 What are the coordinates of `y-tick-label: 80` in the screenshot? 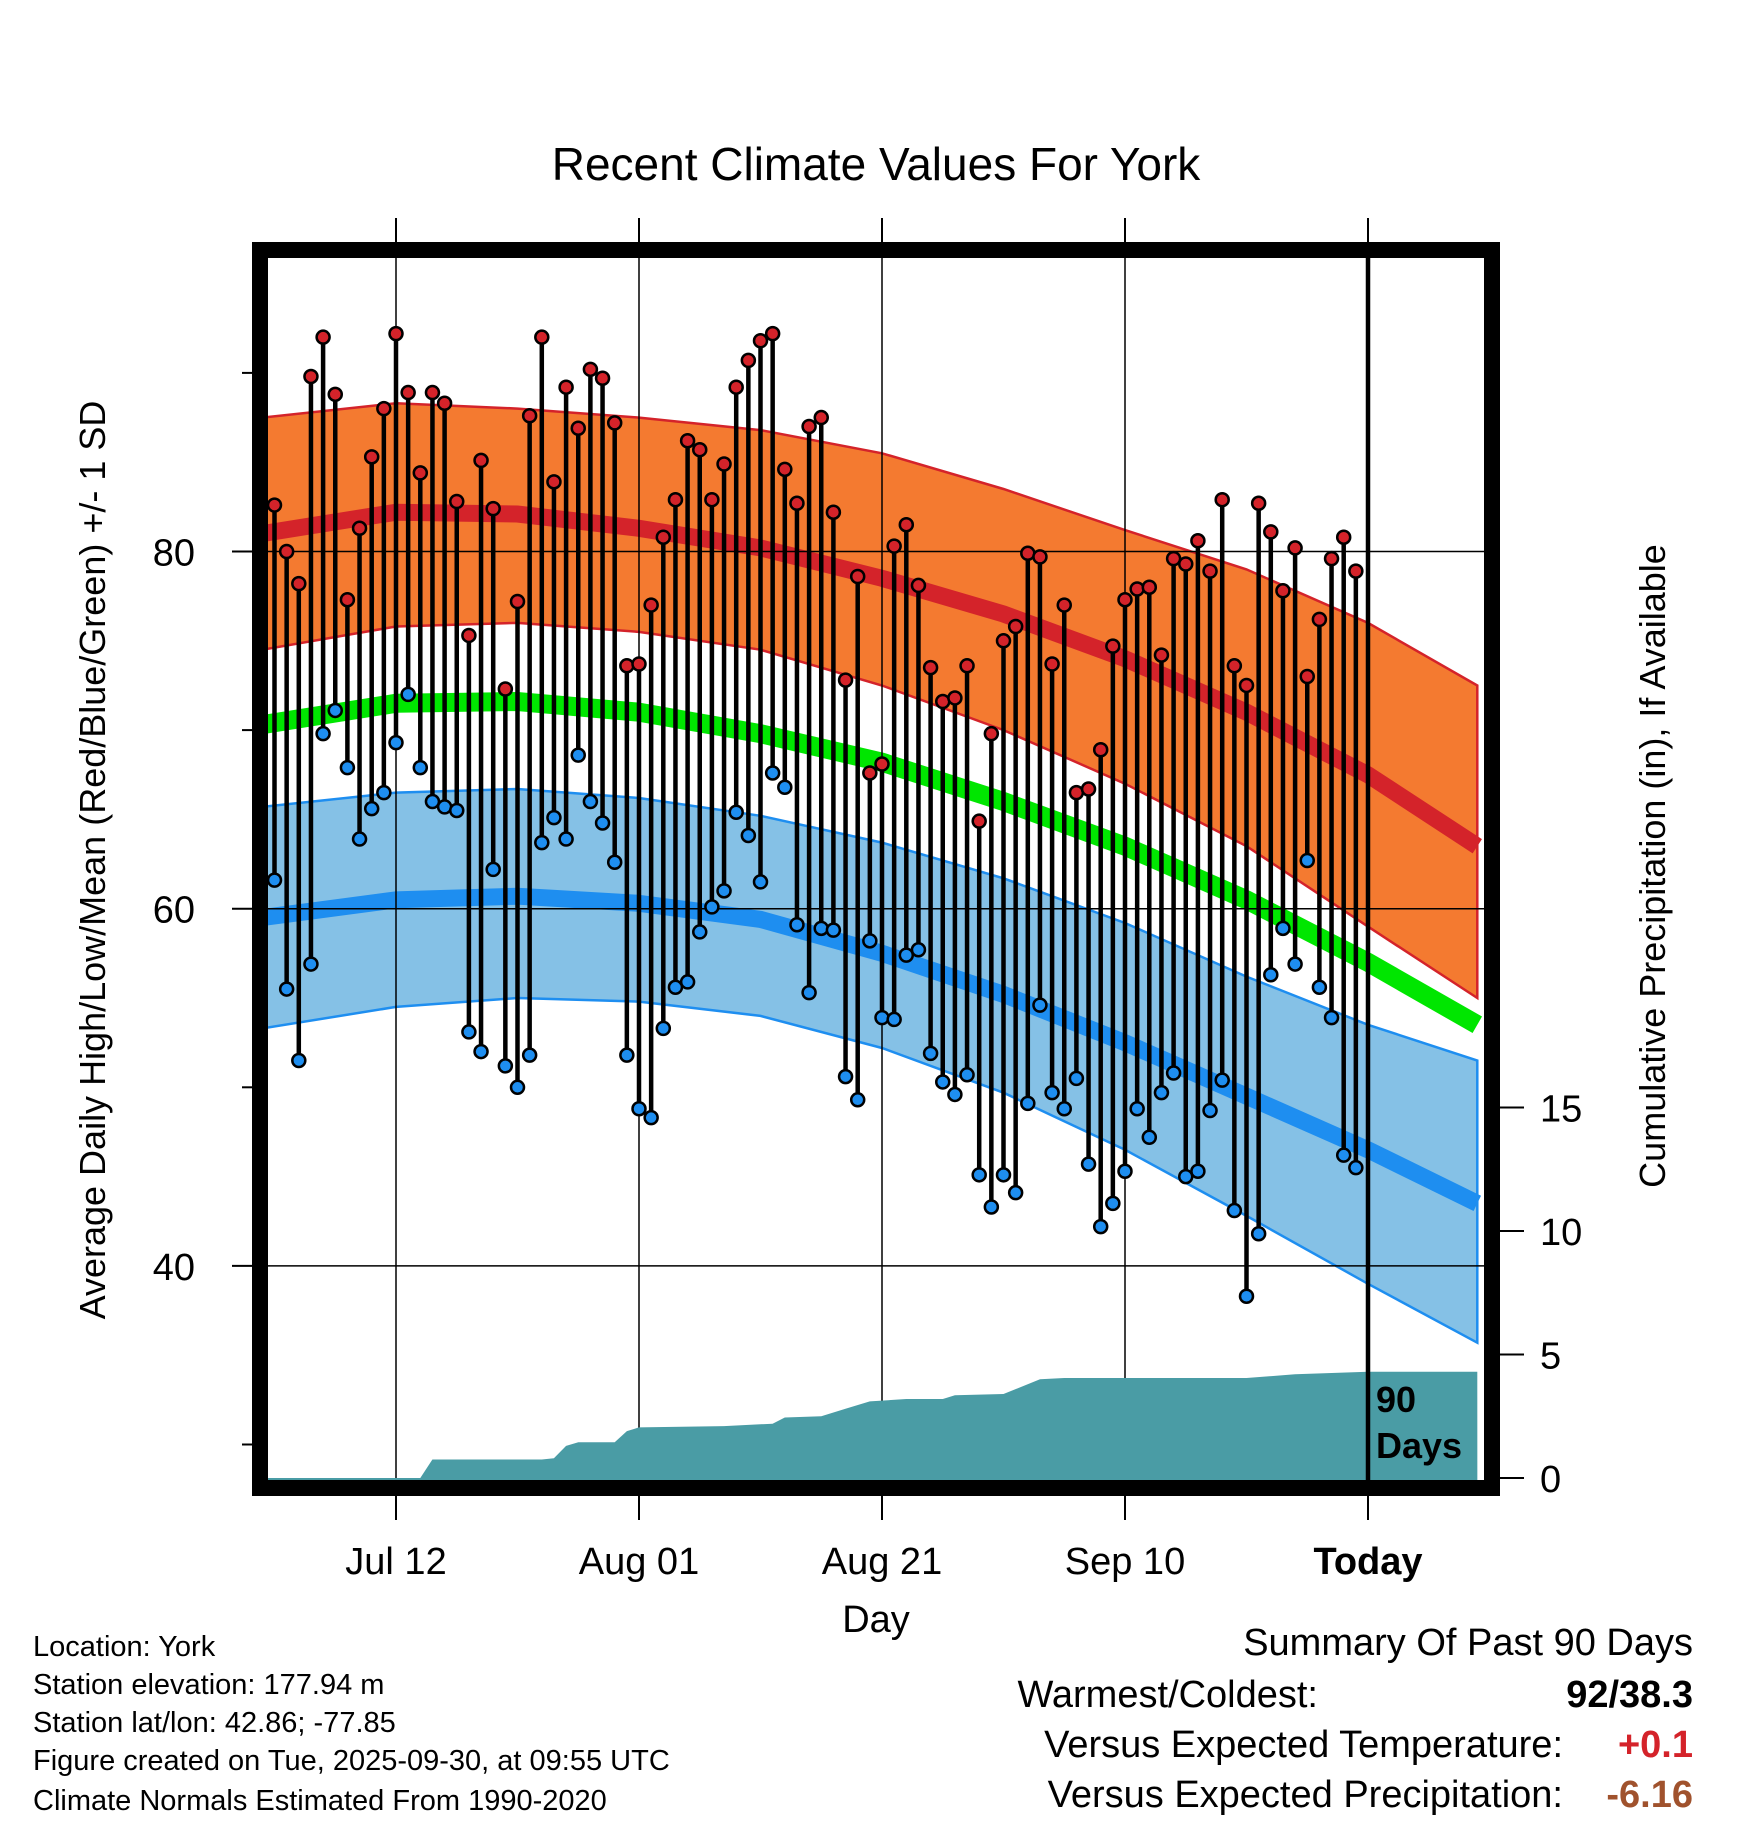 It's located at (174, 554).